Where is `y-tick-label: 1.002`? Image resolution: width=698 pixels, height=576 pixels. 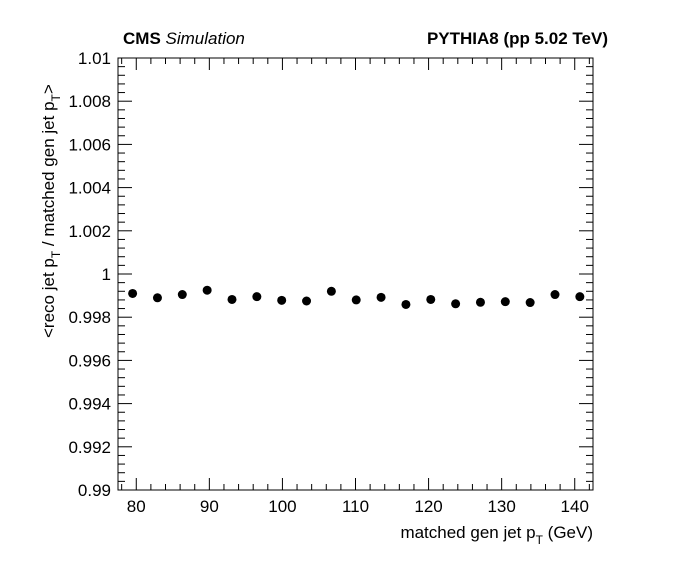 y-tick-label: 1.002 is located at coordinates (89, 231).